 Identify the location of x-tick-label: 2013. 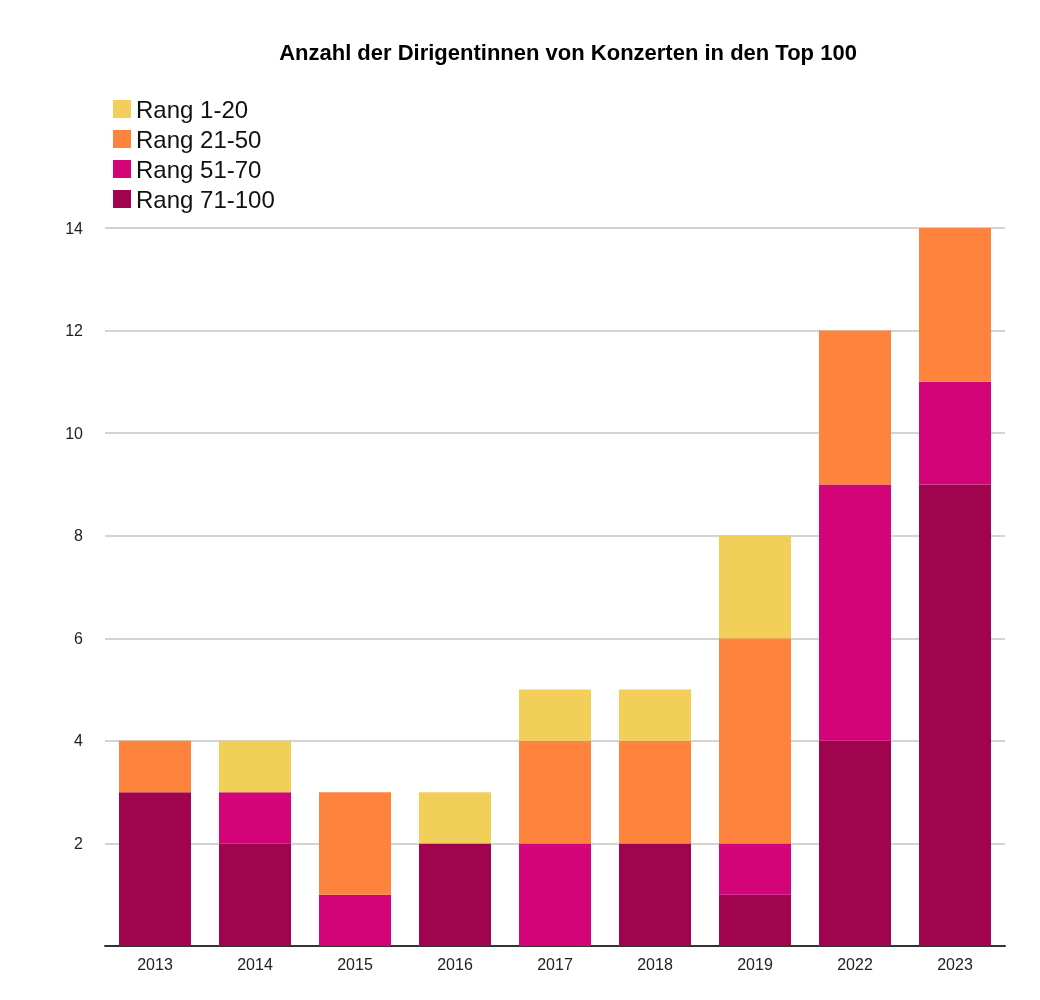
(155, 964).